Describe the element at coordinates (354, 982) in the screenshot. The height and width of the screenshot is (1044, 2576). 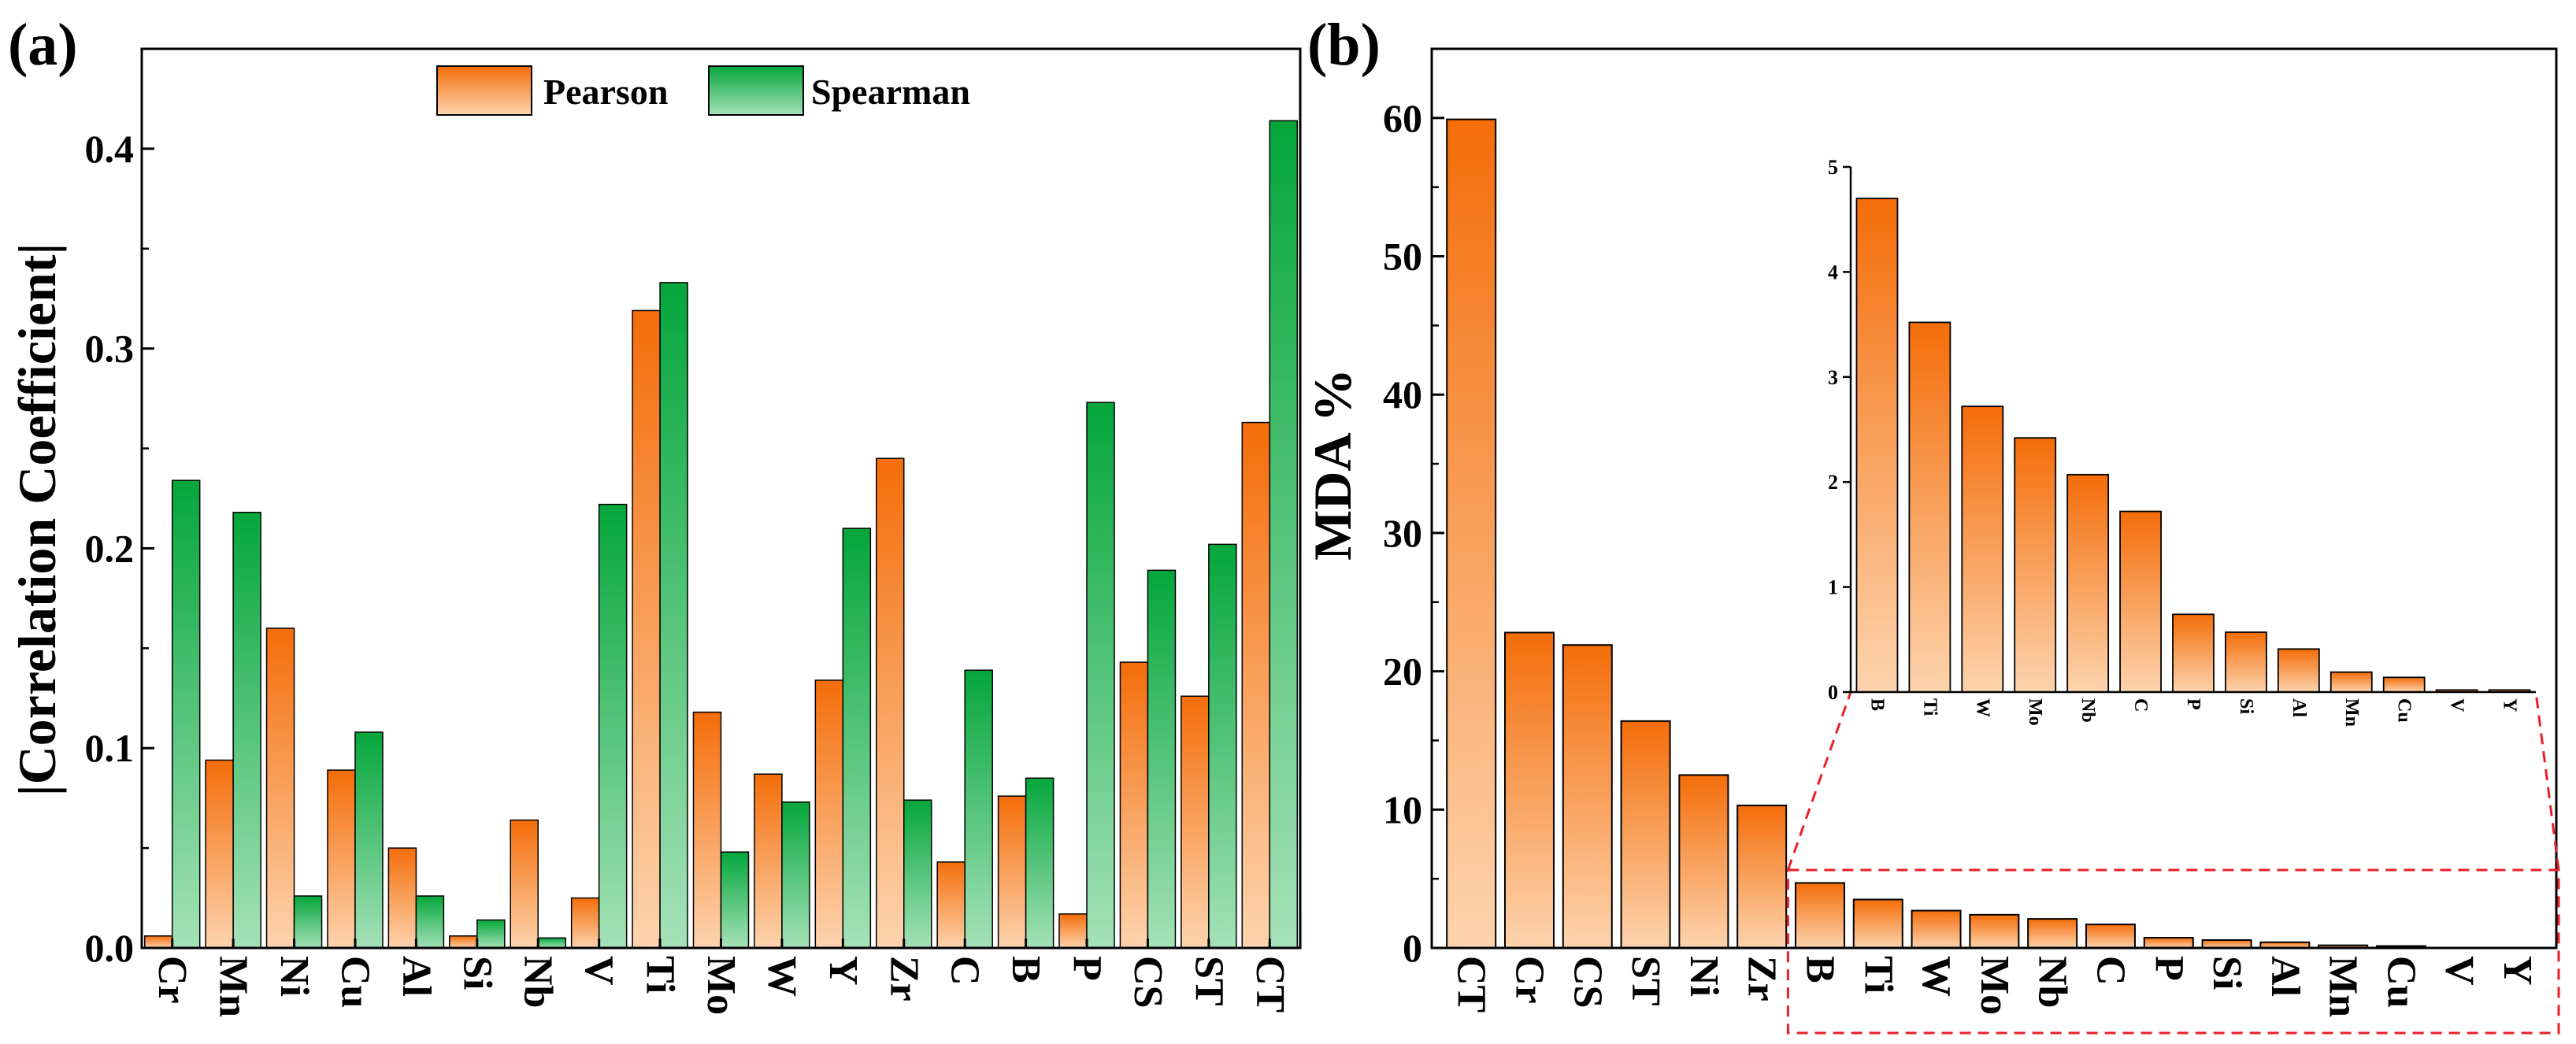
I see `panel-a-category-label-cu: Cu` at that location.